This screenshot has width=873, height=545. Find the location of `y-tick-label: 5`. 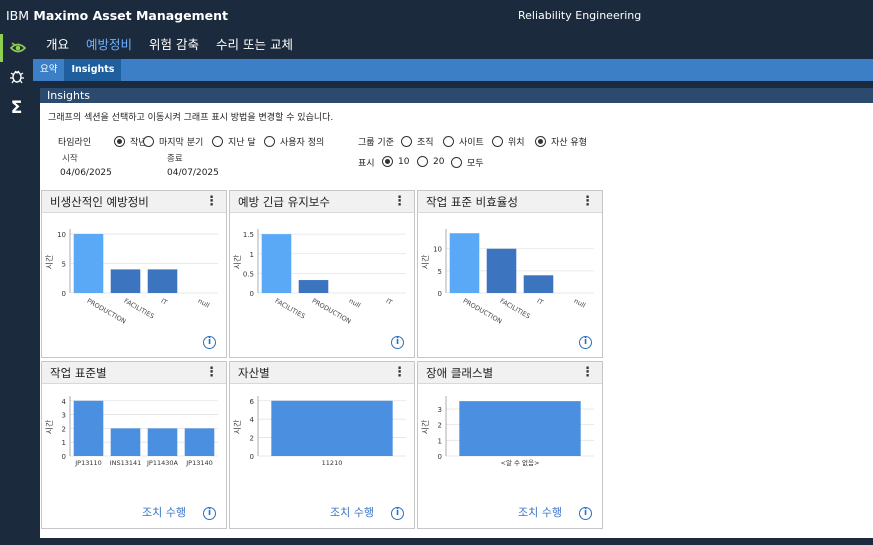

y-tick-label: 5 is located at coordinates (440, 272).